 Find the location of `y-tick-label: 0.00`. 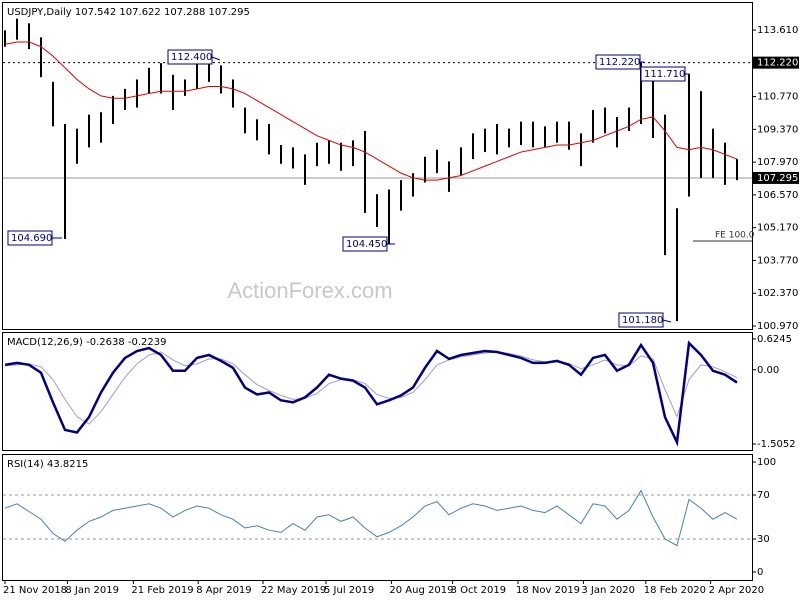

y-tick-label: 0.00 is located at coordinates (768, 370).